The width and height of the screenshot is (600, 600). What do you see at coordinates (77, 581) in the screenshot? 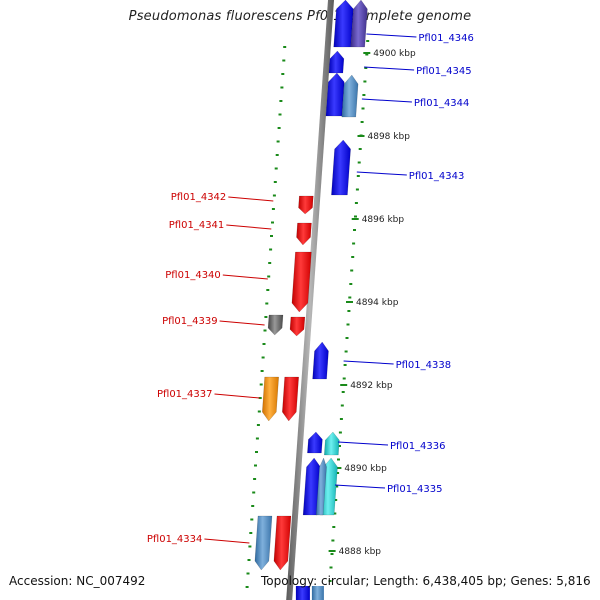
I see `accession-text: Accession: NC_007492` at bounding box center [77, 581].